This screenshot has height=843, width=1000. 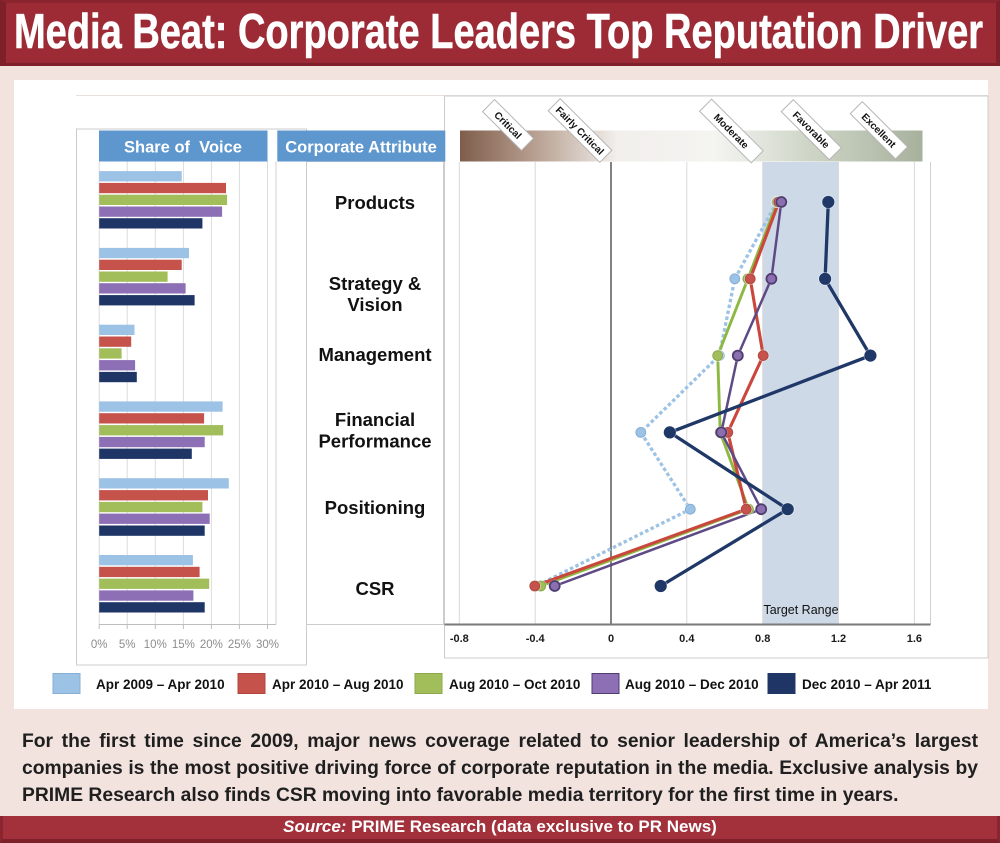 I want to click on svg-text: CSR, so click(x=374, y=588).